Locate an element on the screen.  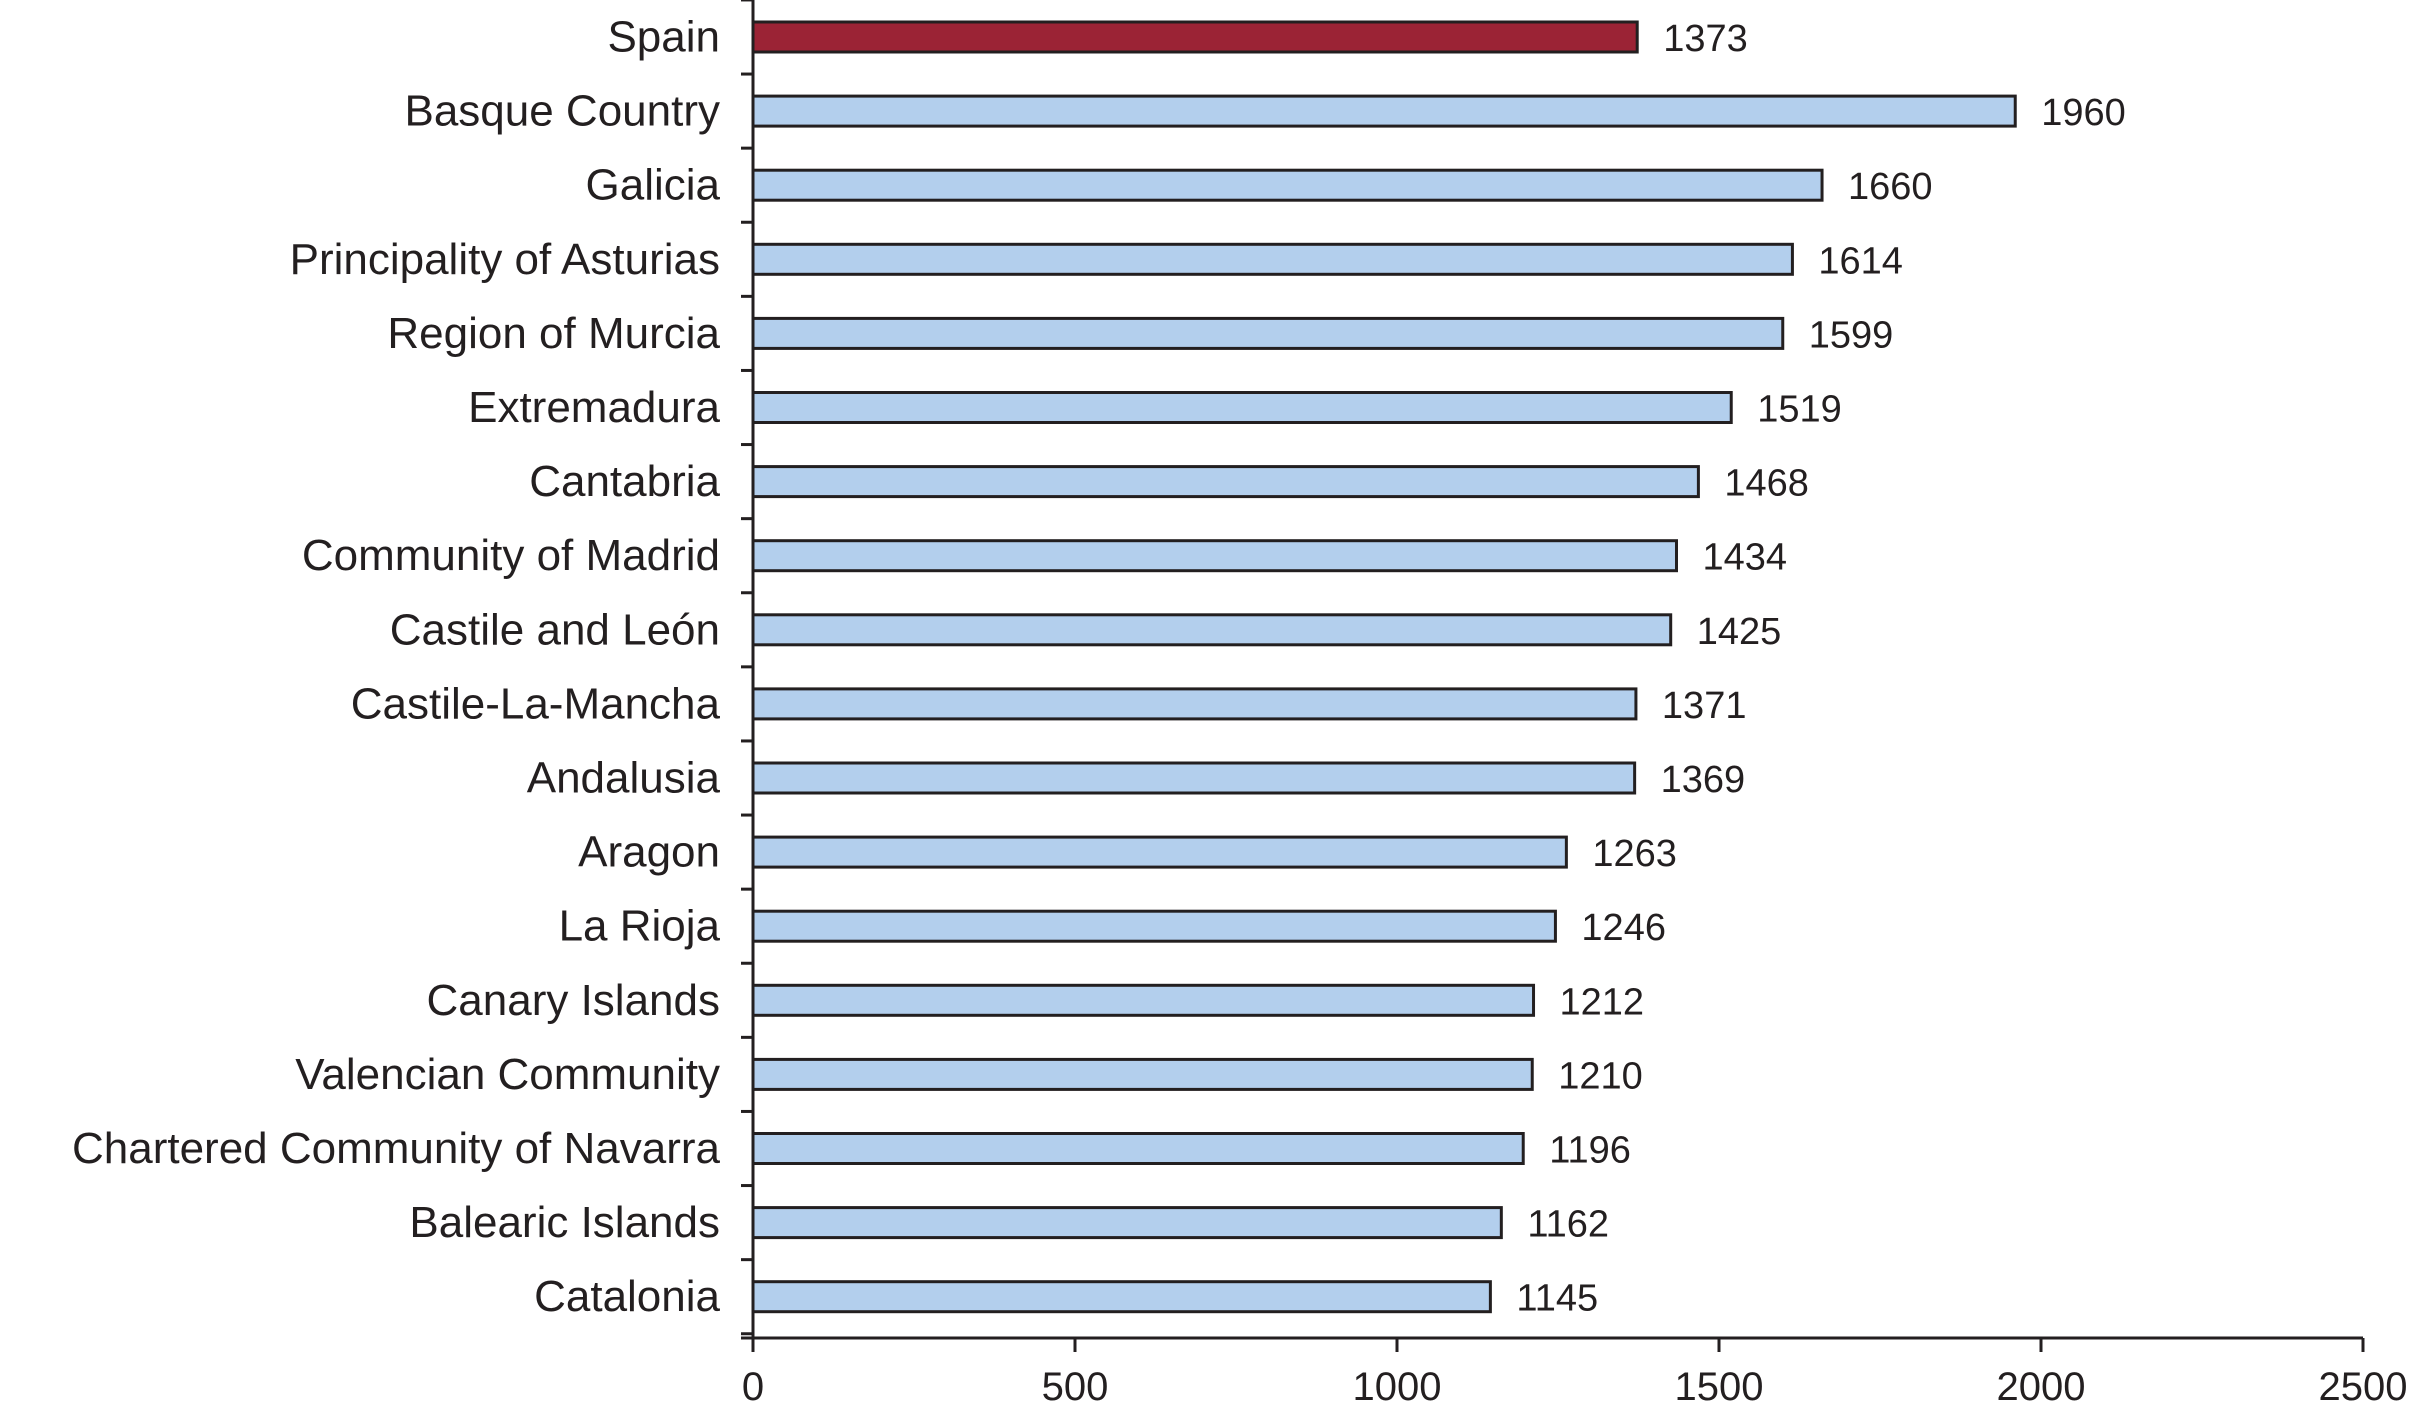
value-label-canary-islands: 1212 is located at coordinates (1602, 1002).